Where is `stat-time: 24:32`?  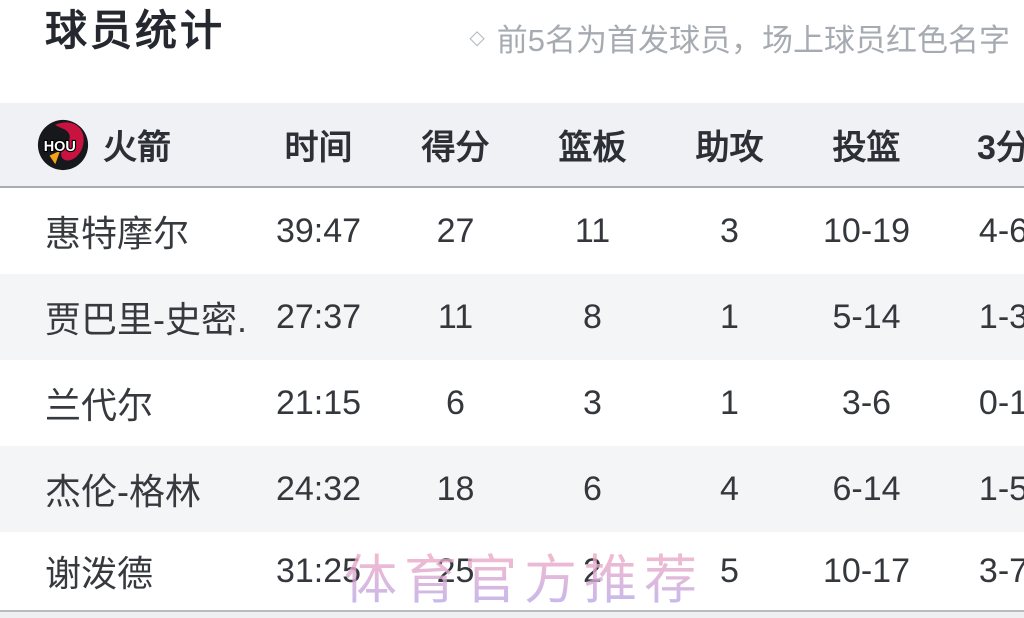
stat-time: 24:32 is located at coordinates (318, 488).